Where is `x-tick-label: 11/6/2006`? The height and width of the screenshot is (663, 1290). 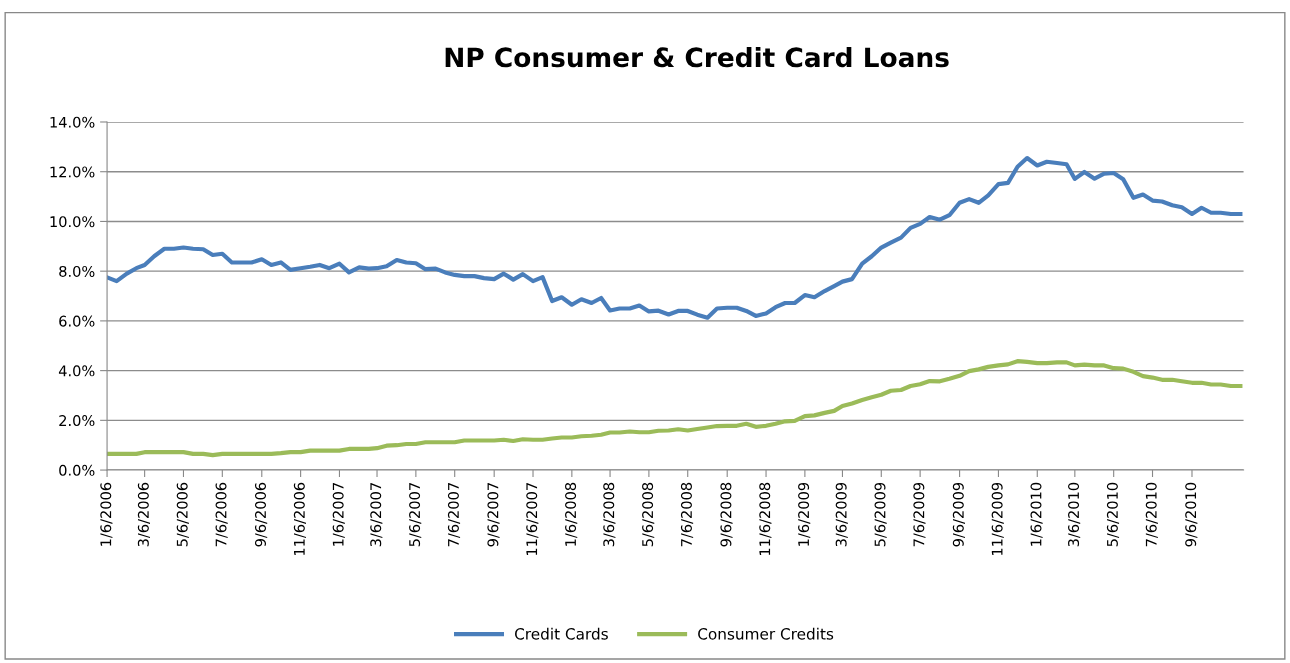
x-tick-label: 11/6/2006 is located at coordinates (299, 519).